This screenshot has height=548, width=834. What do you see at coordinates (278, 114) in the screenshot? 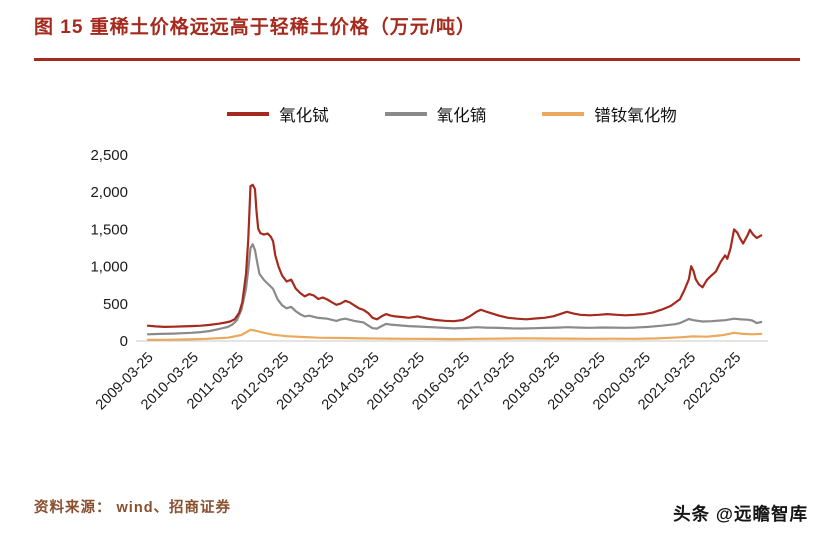
I see `legend-item-terbium-oxide: 氧化铽` at bounding box center [278, 114].